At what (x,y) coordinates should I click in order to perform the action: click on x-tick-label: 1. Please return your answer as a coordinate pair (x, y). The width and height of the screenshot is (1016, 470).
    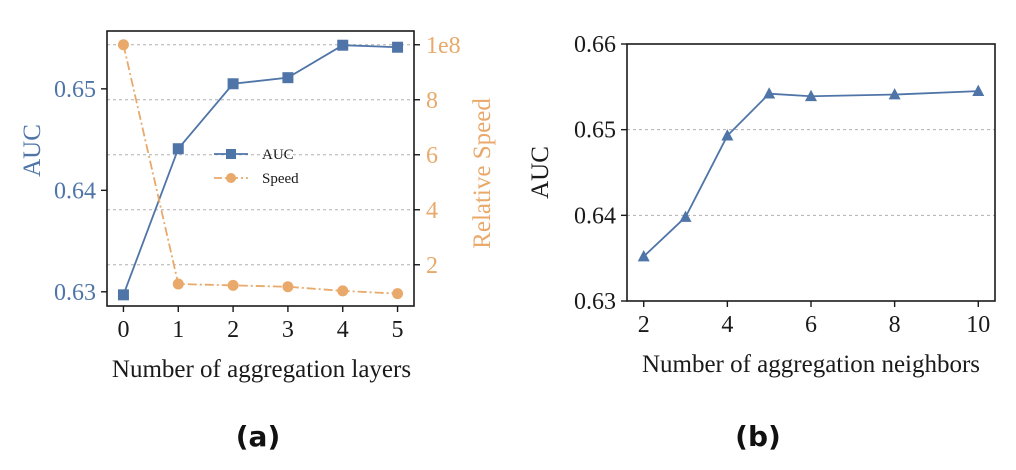
    Looking at the image, I should click on (178, 330).